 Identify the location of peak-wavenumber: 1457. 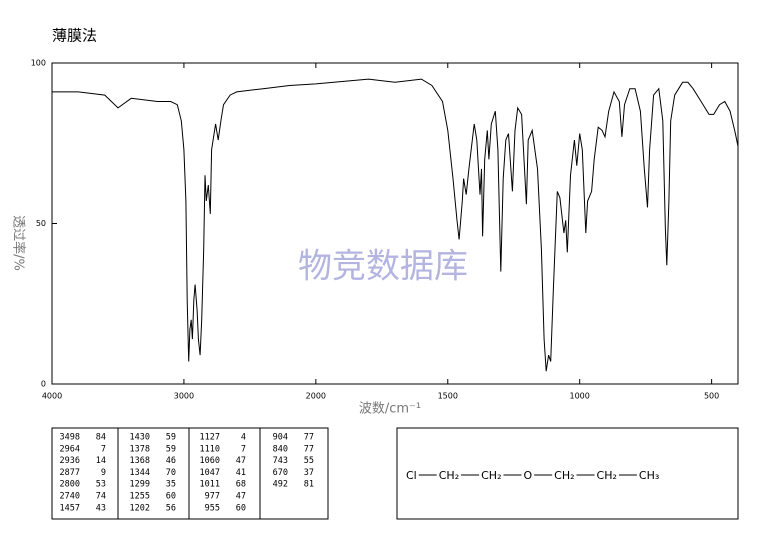
(70, 508).